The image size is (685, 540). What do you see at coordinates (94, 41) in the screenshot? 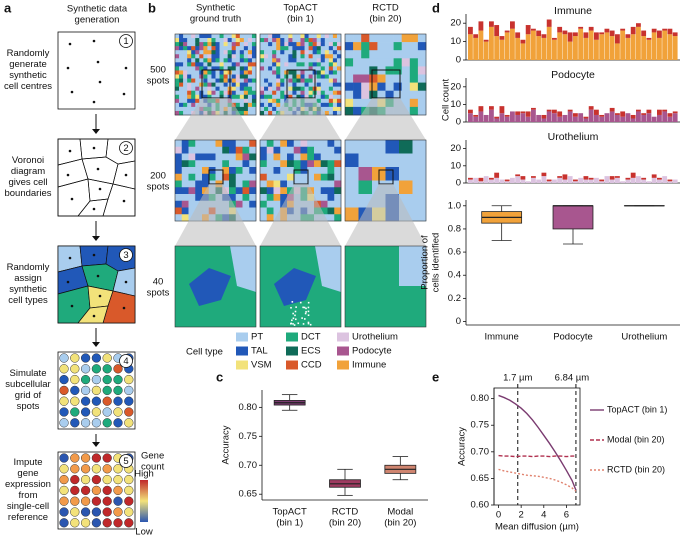
I see `cell-centre` at bounding box center [94, 41].